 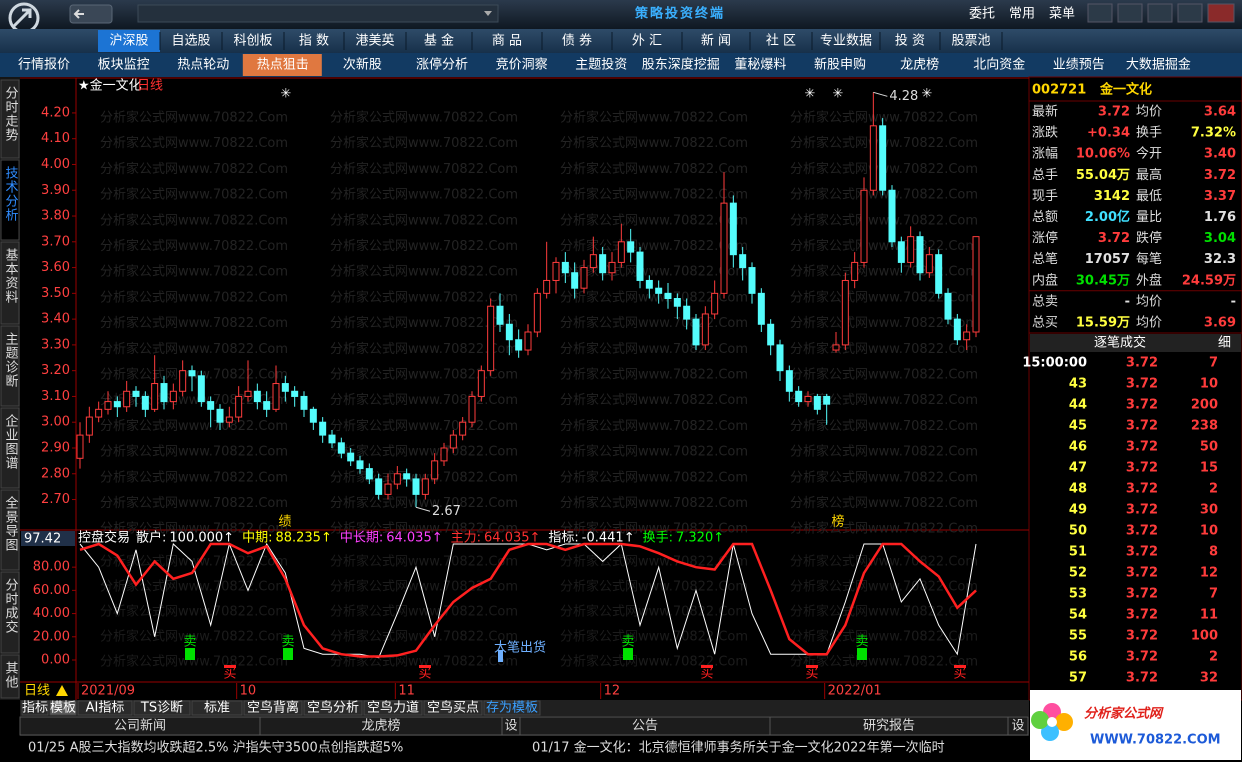 What do you see at coordinates (1204, 426) in the screenshot?
I see `trade-volume: 238` at bounding box center [1204, 426].